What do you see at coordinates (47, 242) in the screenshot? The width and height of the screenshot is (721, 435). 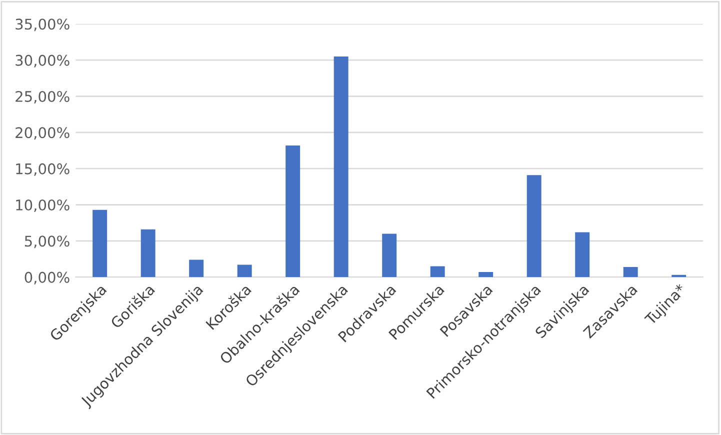 I see `y-tick-label: 5,00%` at bounding box center [47, 242].